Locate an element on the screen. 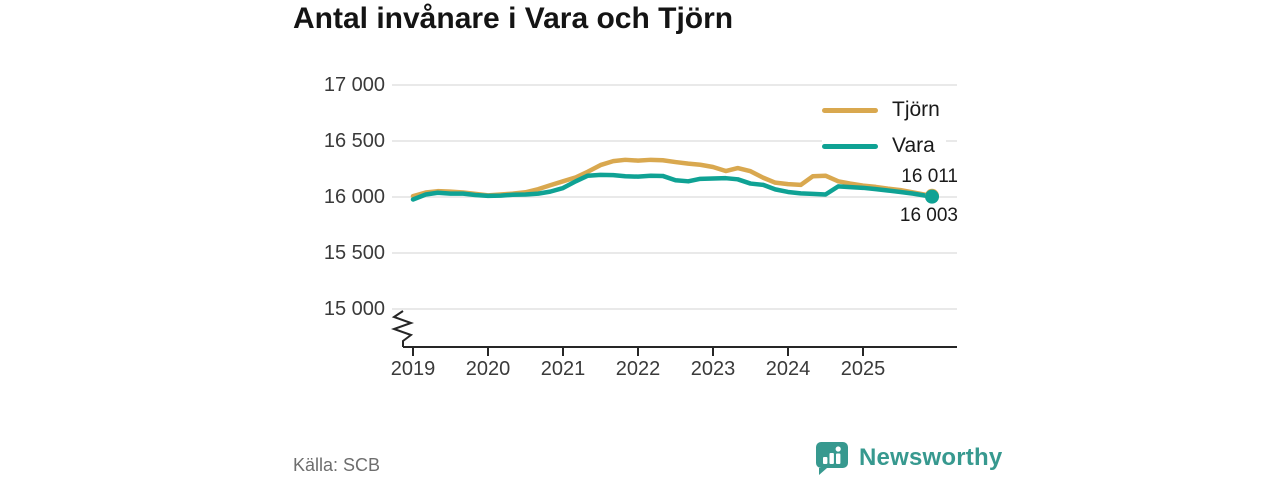 Image resolution: width=1280 pixels, height=480 pixels. legend-item-tjorn: Tjörn is located at coordinates (884, 110).